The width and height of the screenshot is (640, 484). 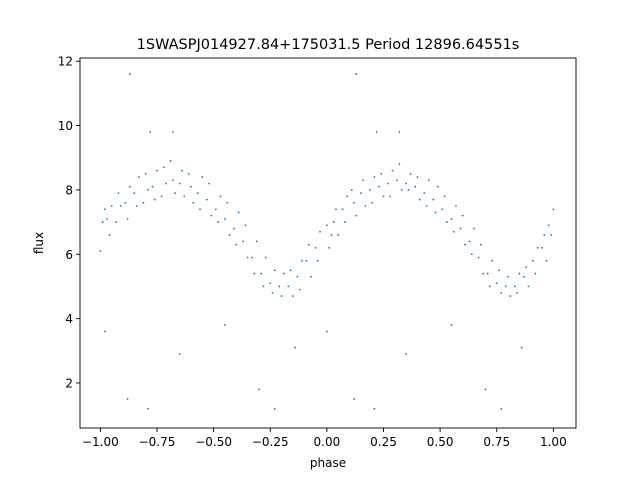 I want to click on y-tick-label: 2, so click(x=69, y=383).